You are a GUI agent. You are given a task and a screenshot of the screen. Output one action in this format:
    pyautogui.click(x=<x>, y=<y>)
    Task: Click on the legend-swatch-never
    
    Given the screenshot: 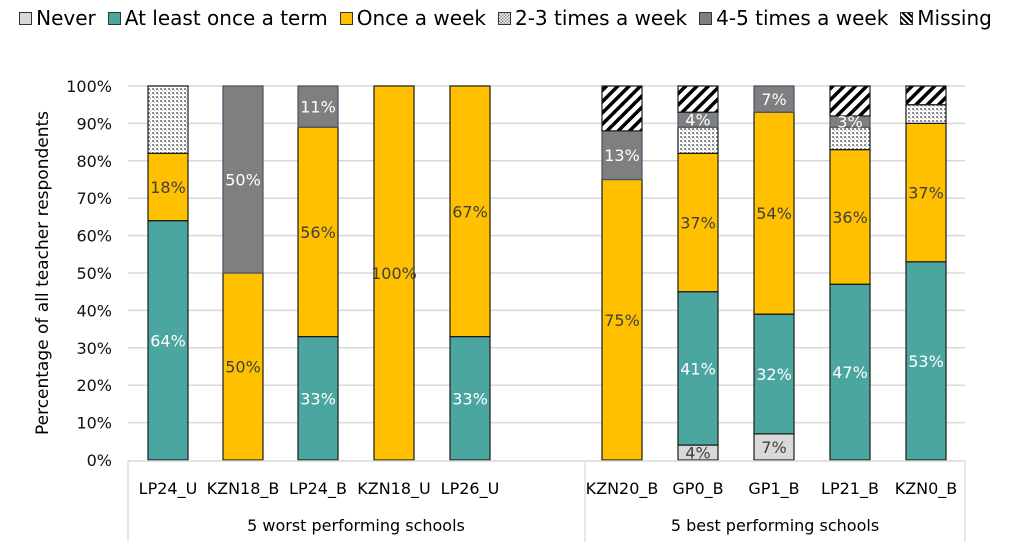 What is the action you would take?
    pyautogui.click(x=26, y=18)
    